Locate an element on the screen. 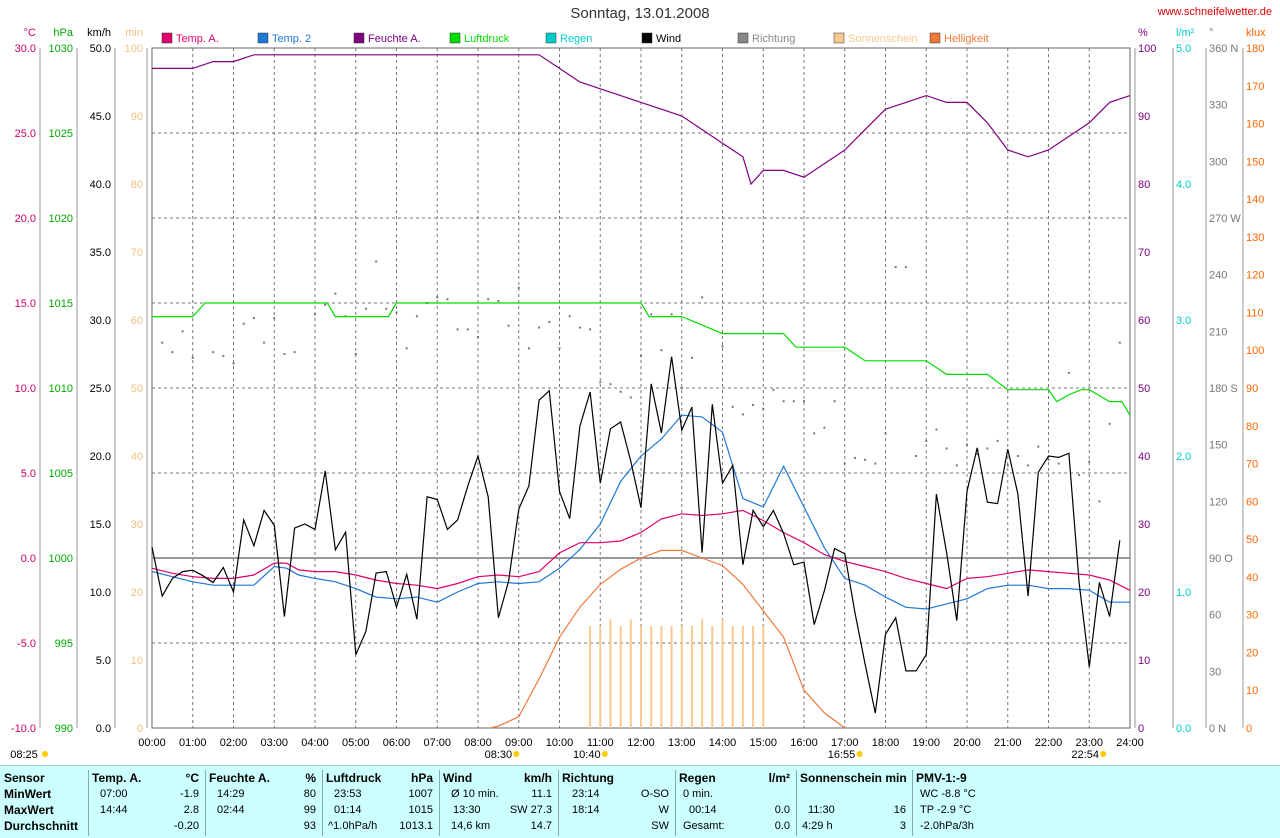 This screenshot has height=838, width=1280. axis-tick-left: 1000 is located at coordinates (61, 559).